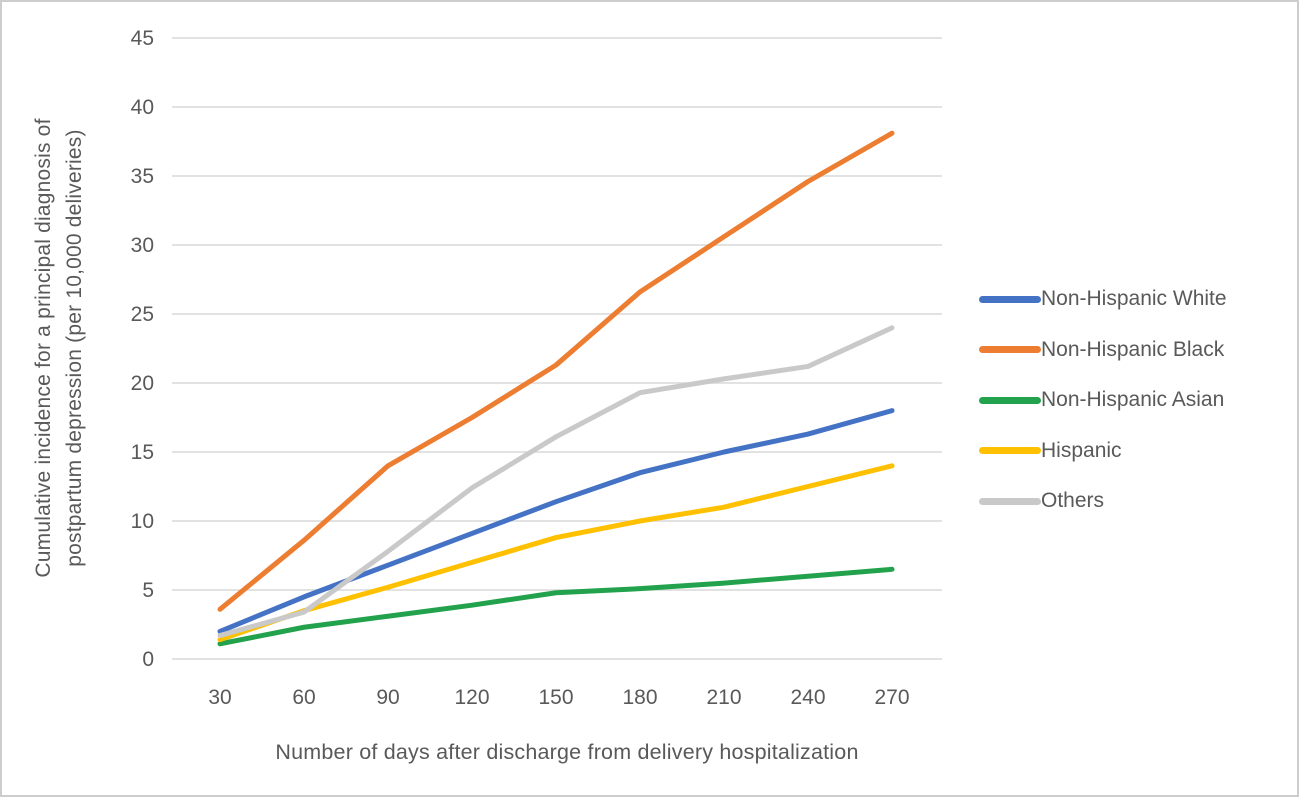  I want to click on legend-label: Non-Hispanic White, so click(1134, 298).